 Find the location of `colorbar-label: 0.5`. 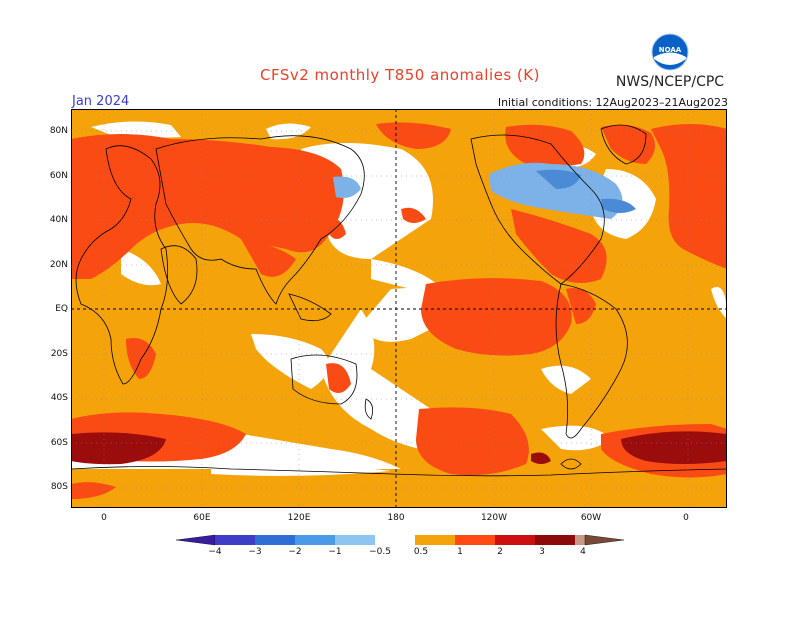

colorbar-label: 0.5 is located at coordinates (421, 552).